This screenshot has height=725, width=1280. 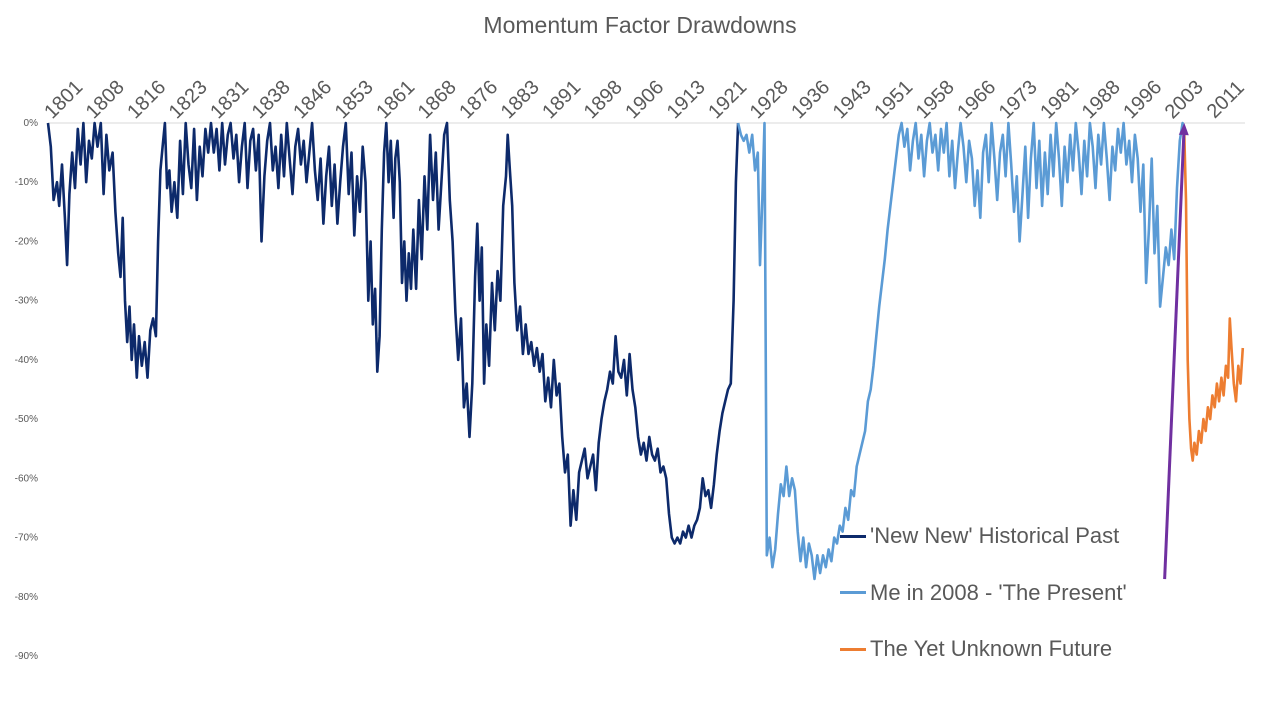 I want to click on y-tick-label: -10%, so click(x=26, y=182).